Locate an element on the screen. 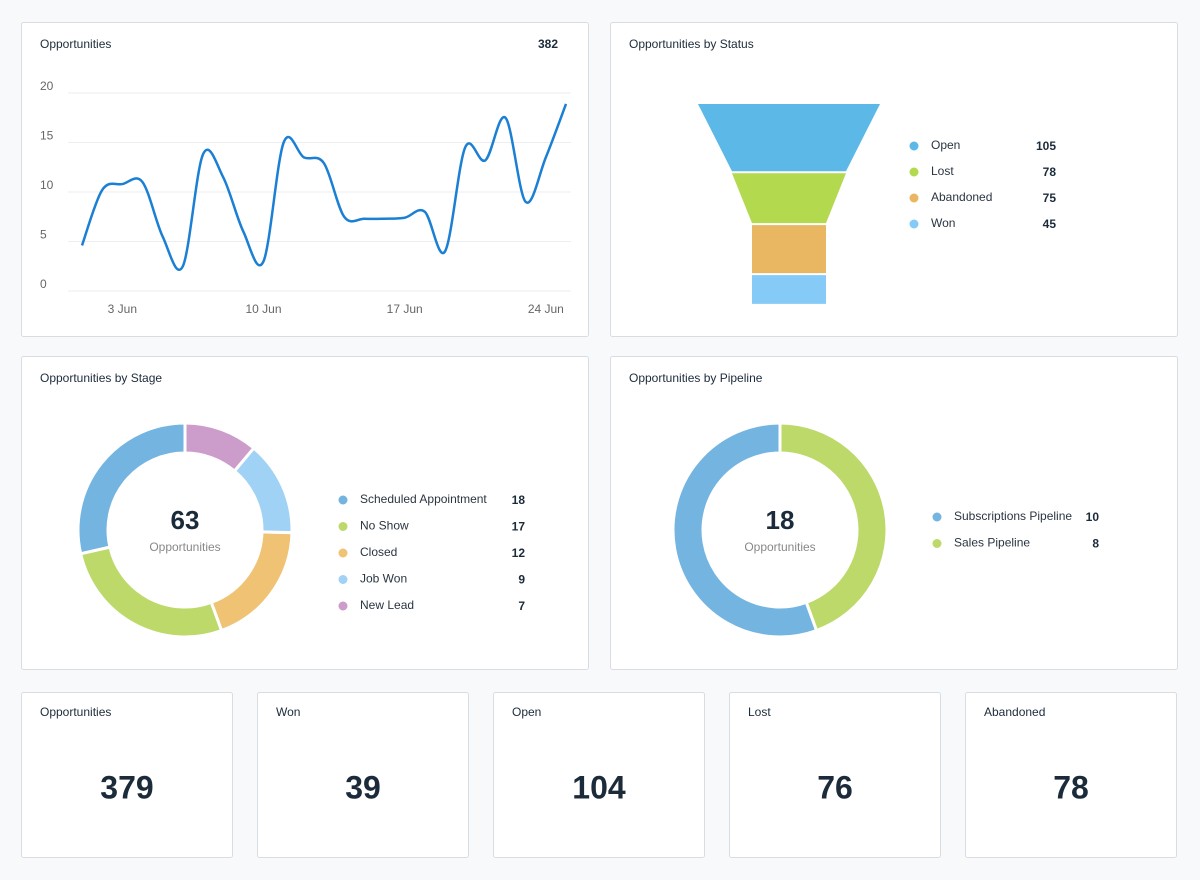 This screenshot has width=1200, height=880. kpi-value: 39 is located at coordinates (363, 787).